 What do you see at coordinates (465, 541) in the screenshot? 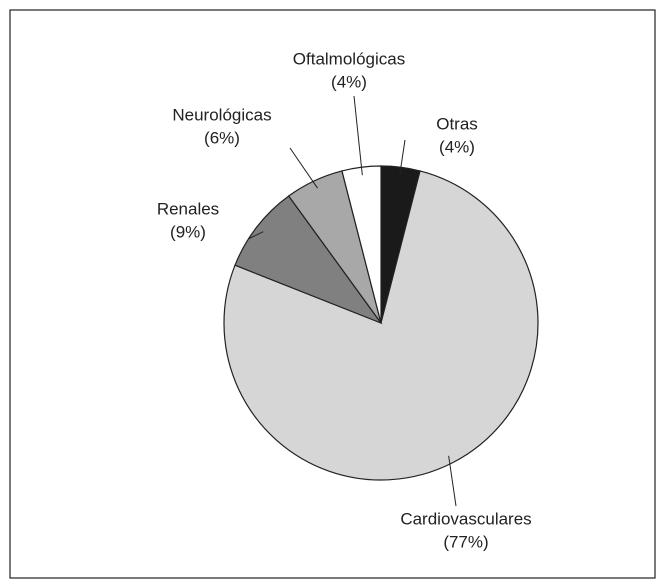
I see `slice-value-label: (77%)` at bounding box center [465, 541].